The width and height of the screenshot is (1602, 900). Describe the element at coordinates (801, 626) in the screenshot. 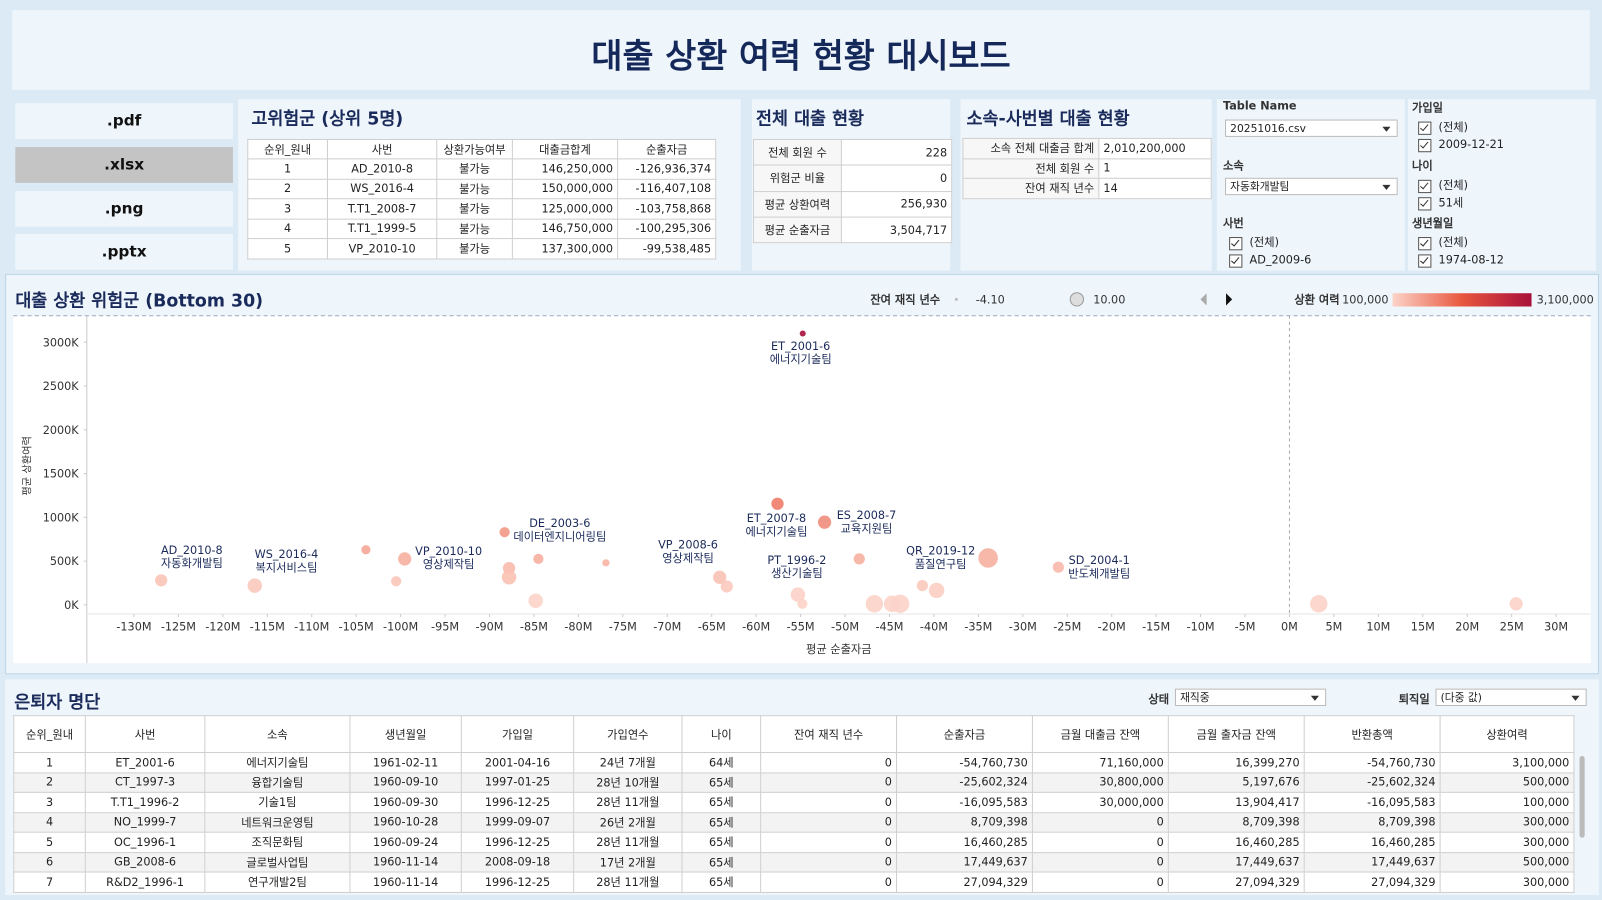

I see `x-tick-label: -55M` at that location.